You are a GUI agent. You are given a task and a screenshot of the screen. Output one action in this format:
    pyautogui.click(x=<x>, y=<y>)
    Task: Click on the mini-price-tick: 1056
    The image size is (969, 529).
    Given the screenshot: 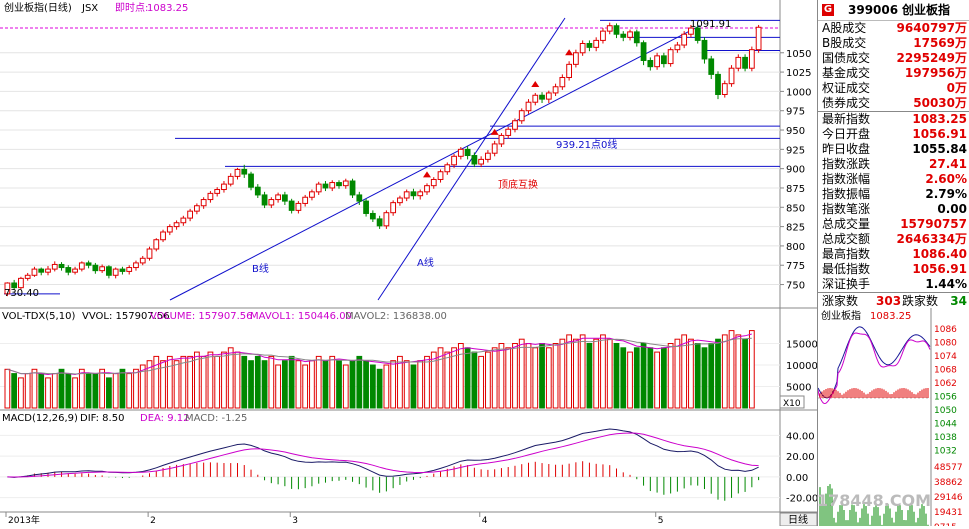 What is the action you would take?
    pyautogui.click(x=945, y=398)
    